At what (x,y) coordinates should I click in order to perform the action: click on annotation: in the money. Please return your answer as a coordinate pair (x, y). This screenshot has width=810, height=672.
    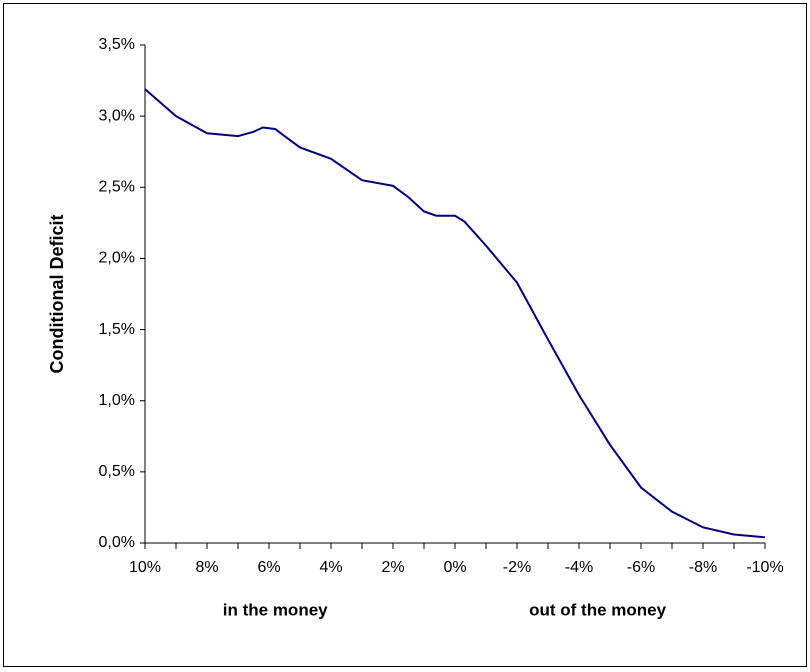
    Looking at the image, I should click on (275, 609).